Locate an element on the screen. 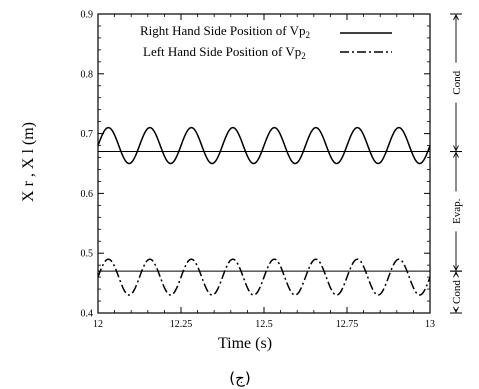  y-tick-label: 0.9 is located at coordinates (87, 15).